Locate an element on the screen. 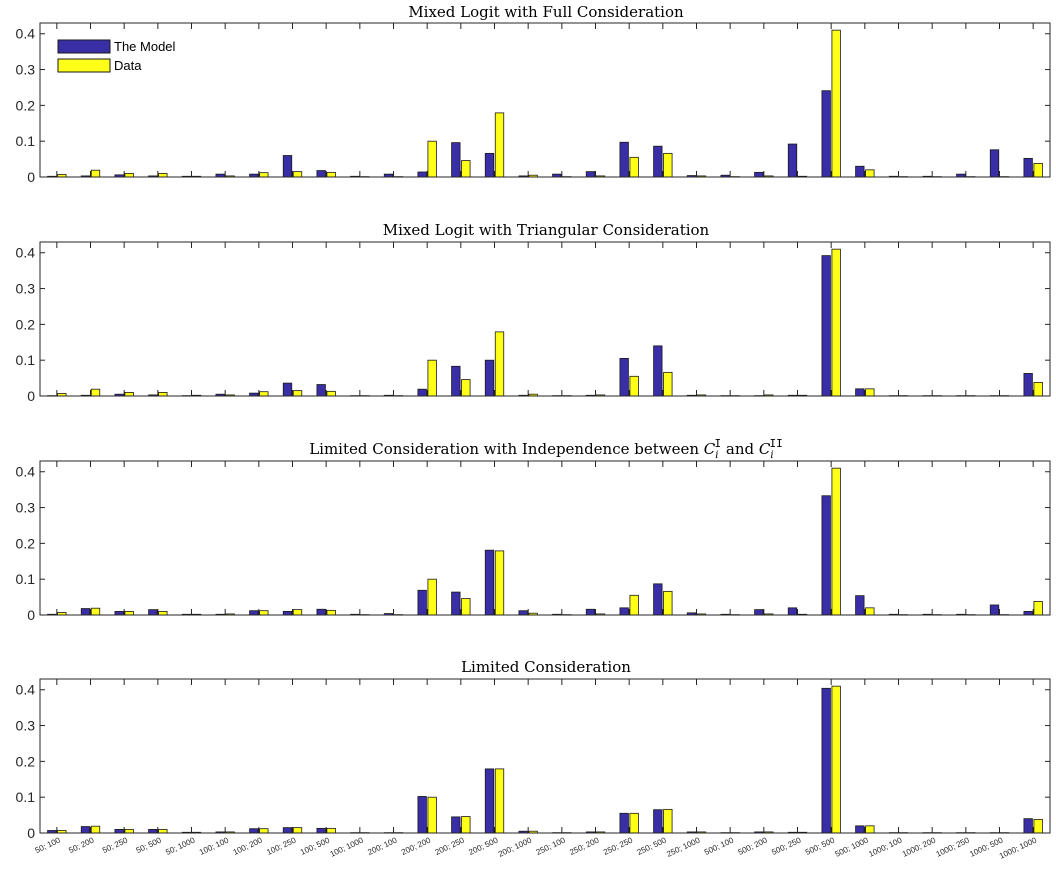 Image resolution: width=1056 pixels, height=869 pixels. x-tick-label: 250; 250 is located at coordinates (618, 846).